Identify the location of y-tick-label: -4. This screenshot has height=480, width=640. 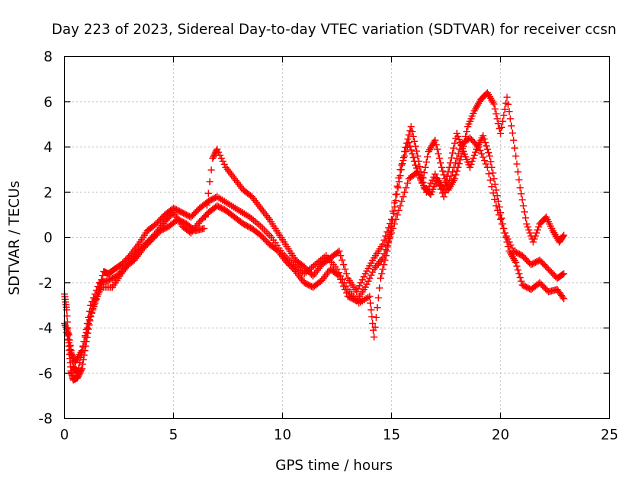
(46, 329).